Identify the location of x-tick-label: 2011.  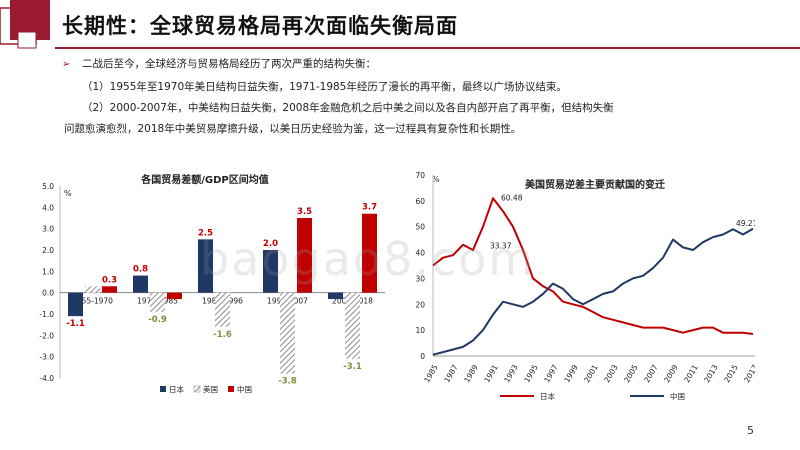
(690, 373).